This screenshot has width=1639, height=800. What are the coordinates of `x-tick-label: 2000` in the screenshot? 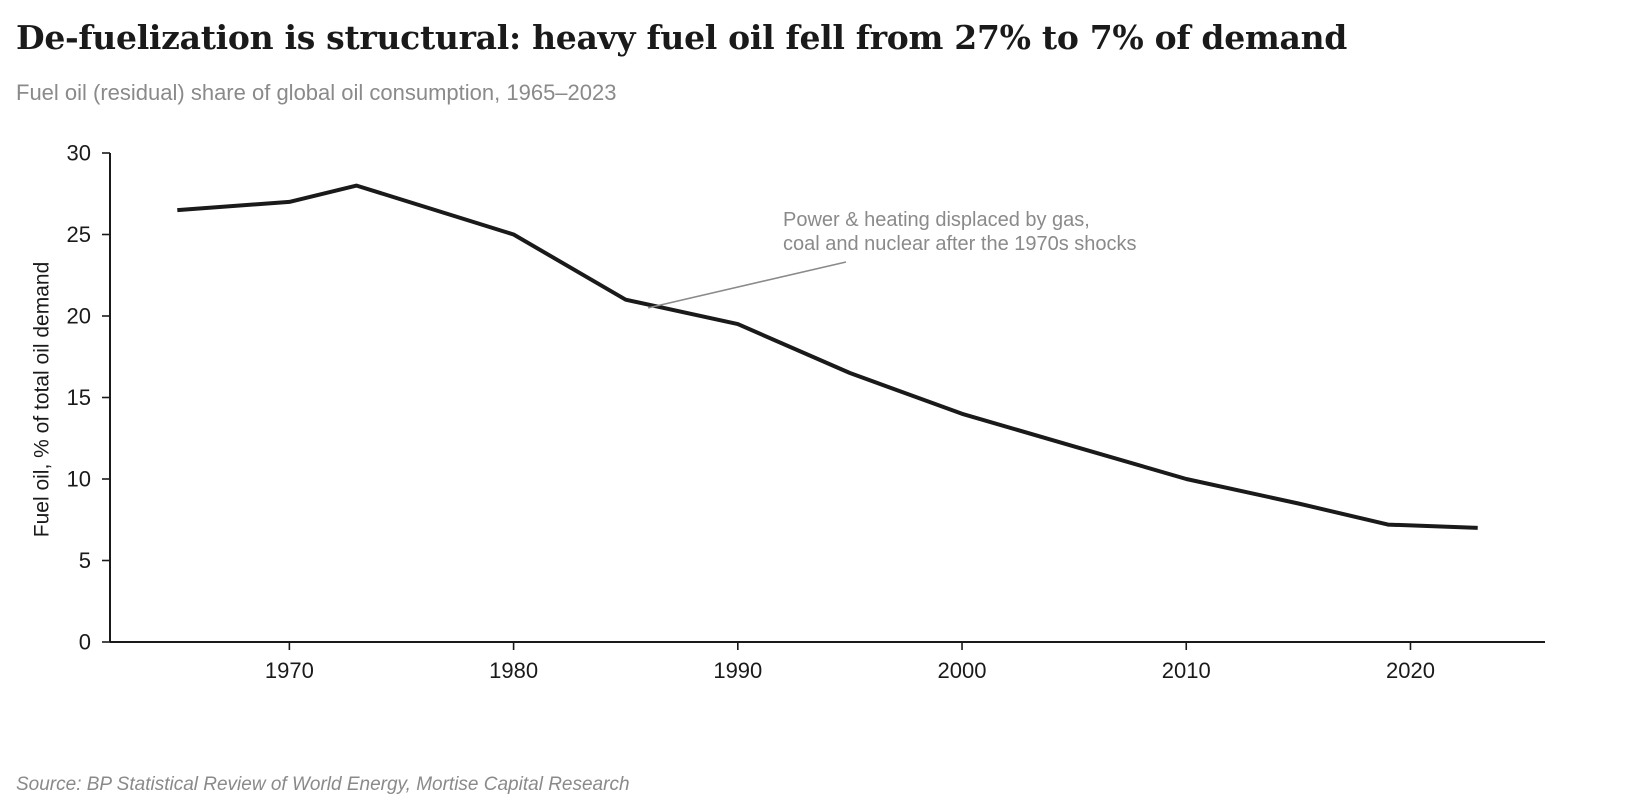 It's located at (962, 670).